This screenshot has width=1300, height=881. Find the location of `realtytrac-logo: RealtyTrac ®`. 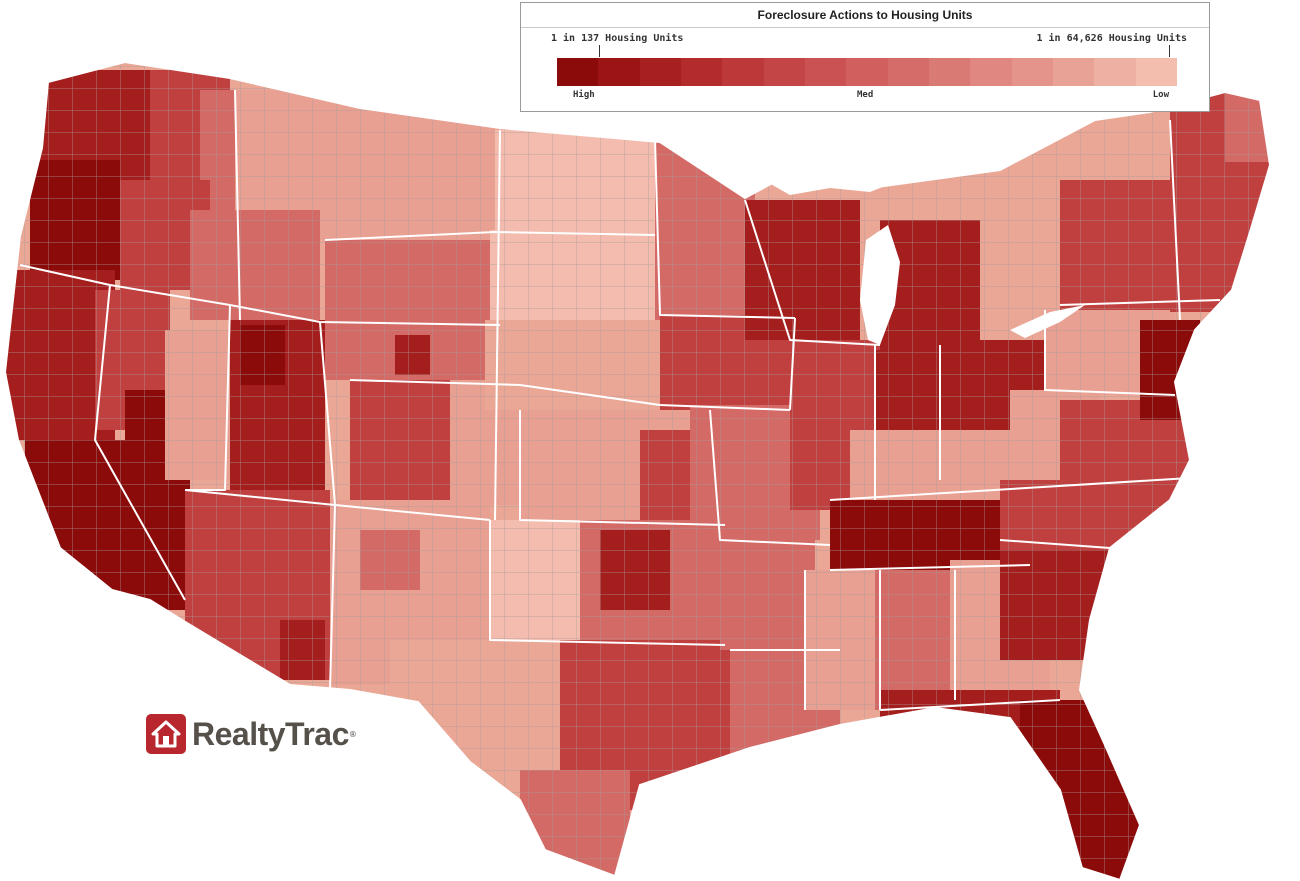

realtytrac-logo: RealtyTrac ® is located at coordinates (251, 734).